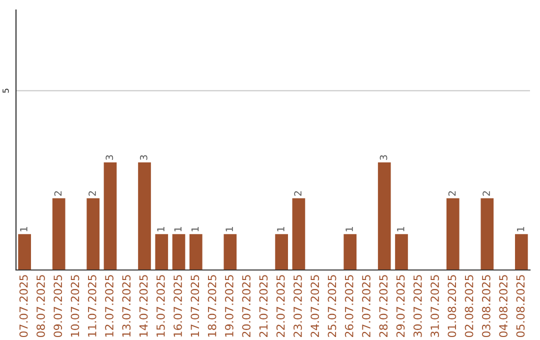 This screenshot has width=540, height=340. Describe the element at coordinates (349, 306) in the screenshot. I see `x-tick-label: 26.07.2025` at that location.